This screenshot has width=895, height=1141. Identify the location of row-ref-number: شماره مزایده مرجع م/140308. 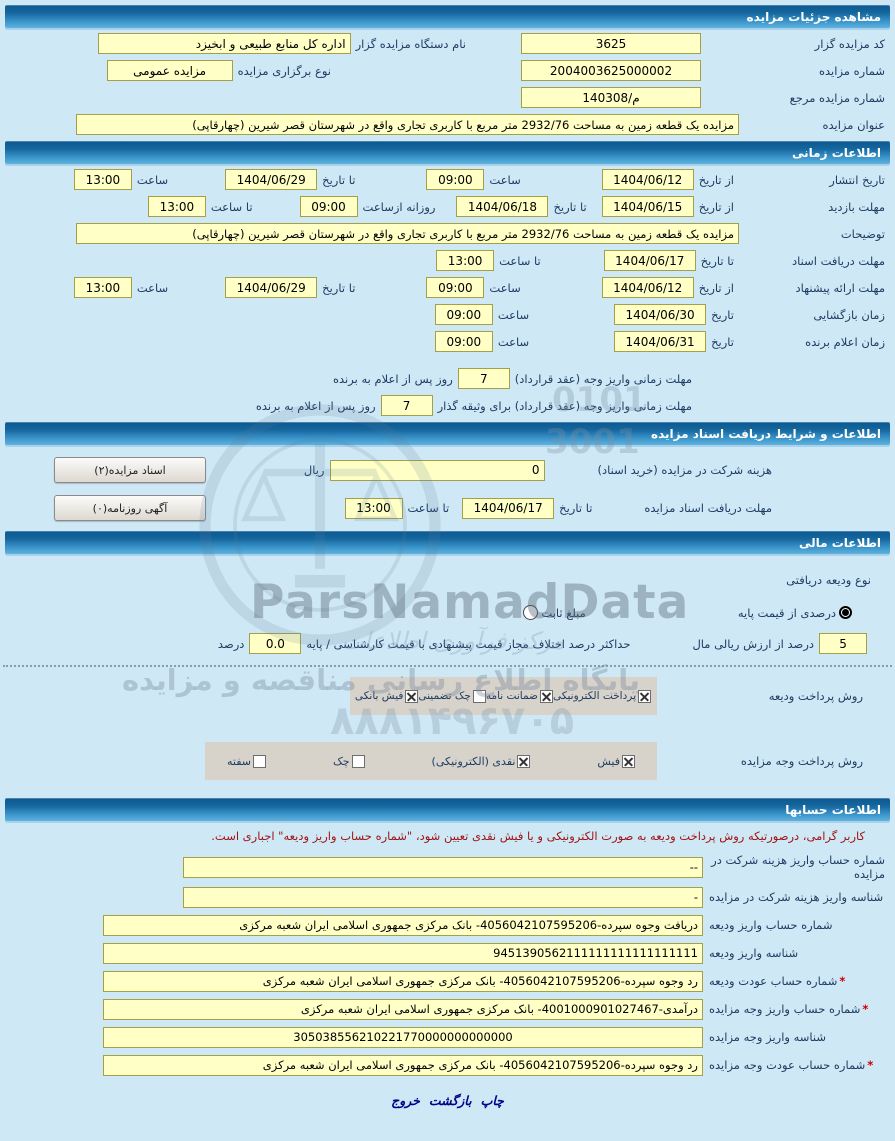
(446, 97).